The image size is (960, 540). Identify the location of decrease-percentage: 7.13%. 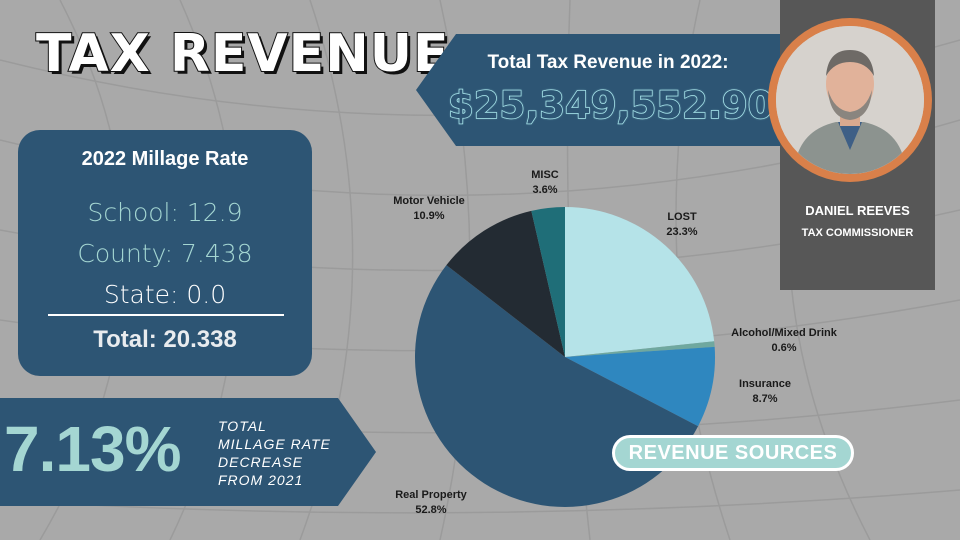
(92, 449).